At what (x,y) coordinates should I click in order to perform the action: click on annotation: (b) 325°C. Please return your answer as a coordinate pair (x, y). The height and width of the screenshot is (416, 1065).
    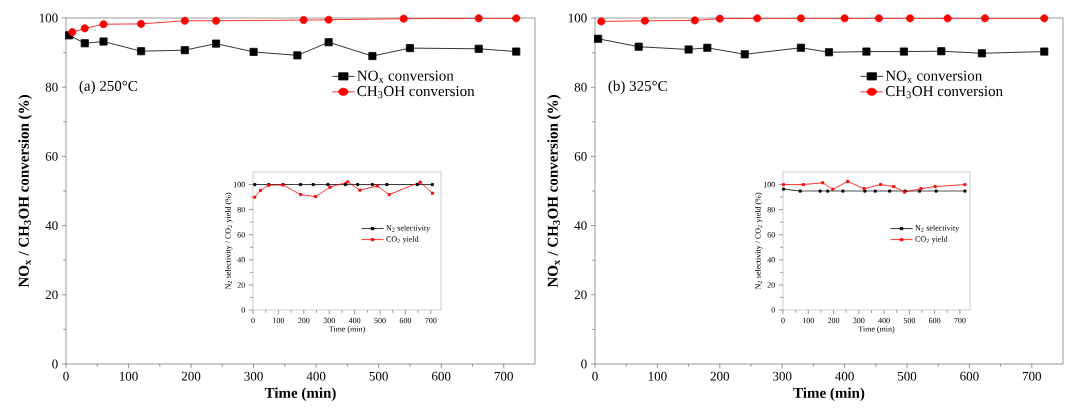
    Looking at the image, I should click on (637, 87).